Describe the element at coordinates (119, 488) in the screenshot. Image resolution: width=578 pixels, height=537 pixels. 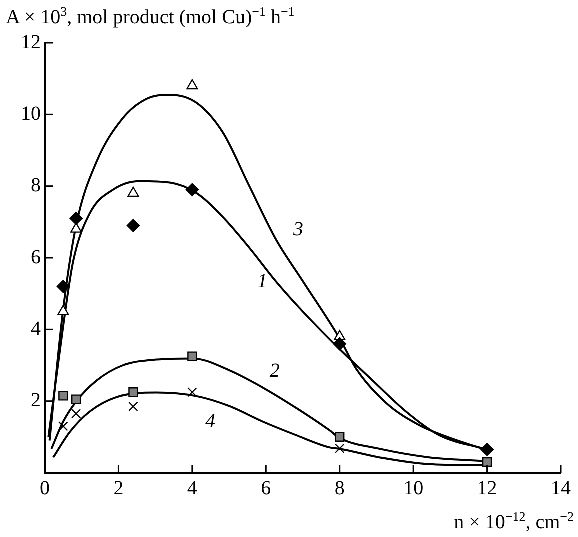
I see `x-tick-label: 2` at that location.